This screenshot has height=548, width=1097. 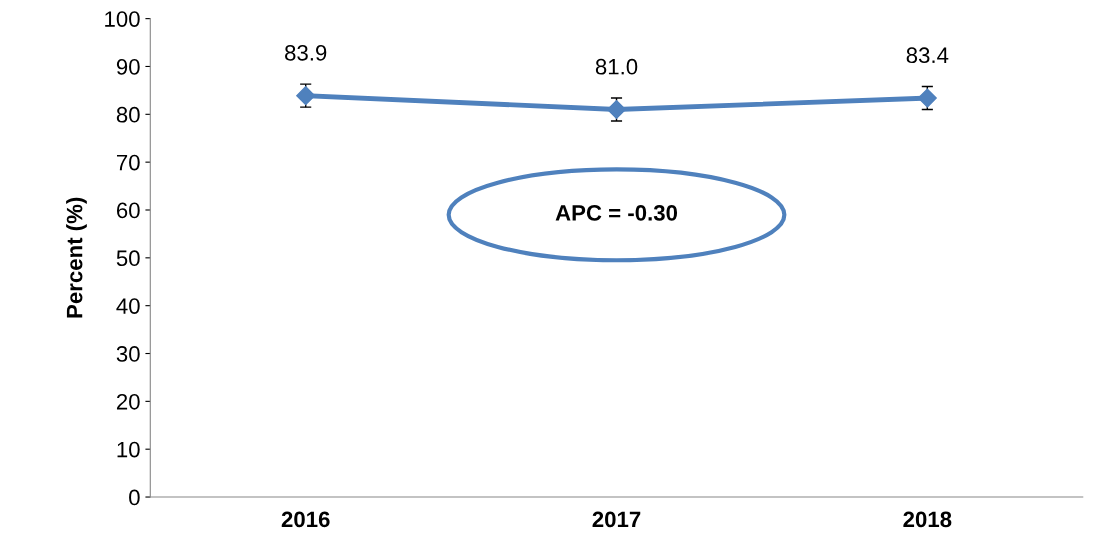 What do you see at coordinates (128, 401) in the screenshot?
I see `y-tick-label: 20` at bounding box center [128, 401].